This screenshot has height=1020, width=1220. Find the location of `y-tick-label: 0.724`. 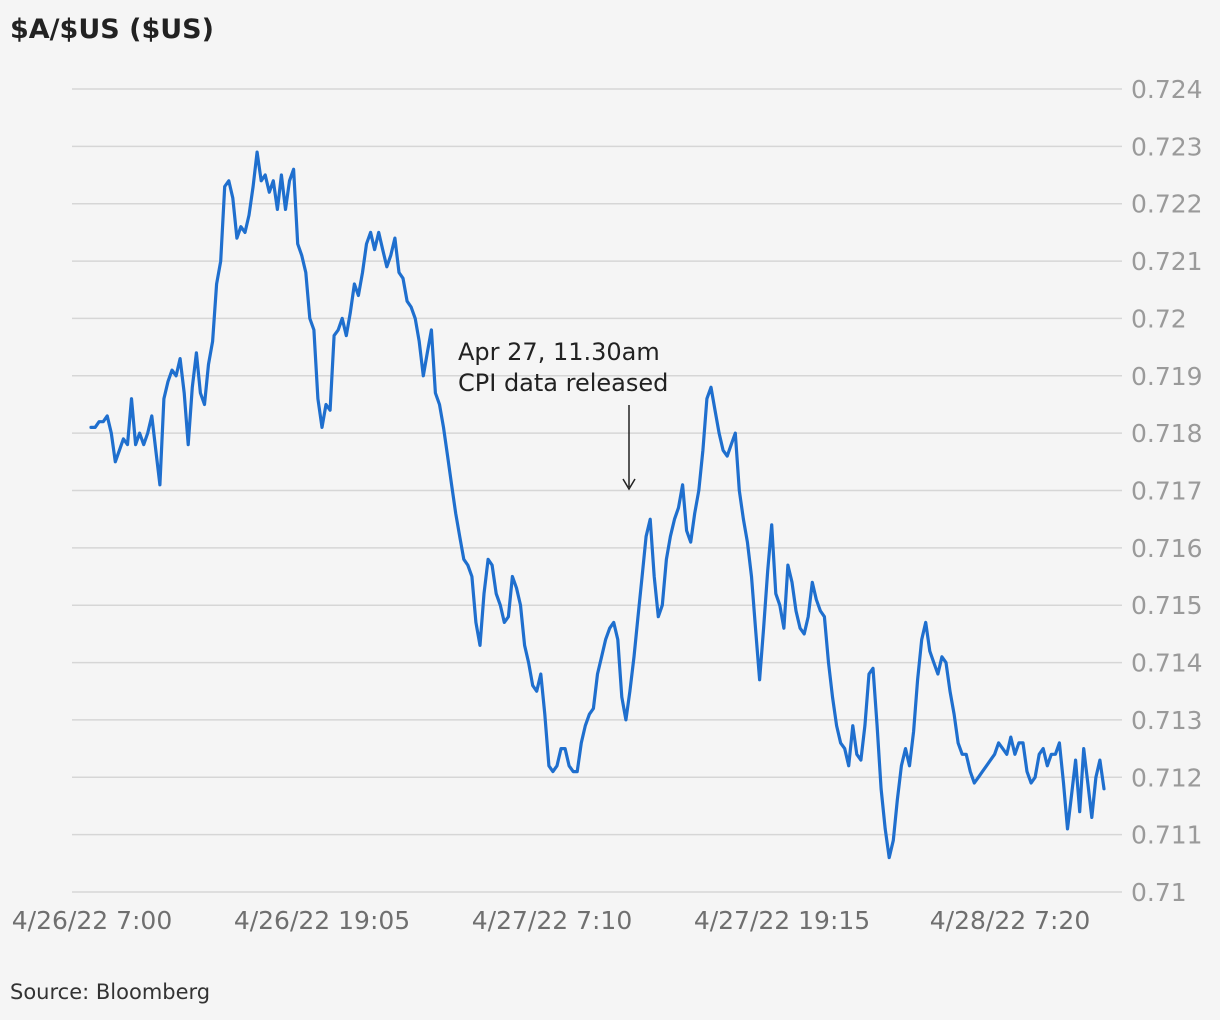

y-tick-label: 0.724 is located at coordinates (1167, 89).